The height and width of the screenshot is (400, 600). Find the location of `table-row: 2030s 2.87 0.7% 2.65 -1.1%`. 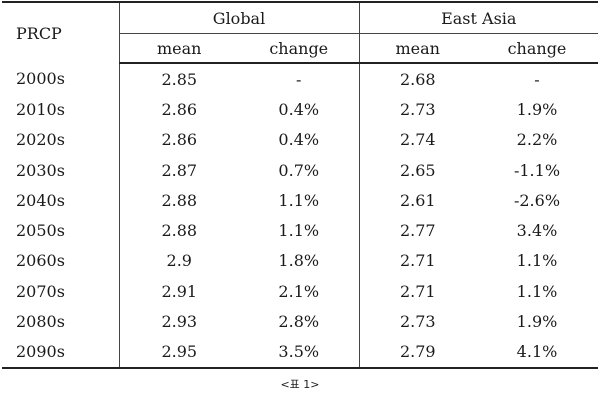

table-row: 2030s 2.87 0.7% 2.65 -1.1% is located at coordinates (300, 170).